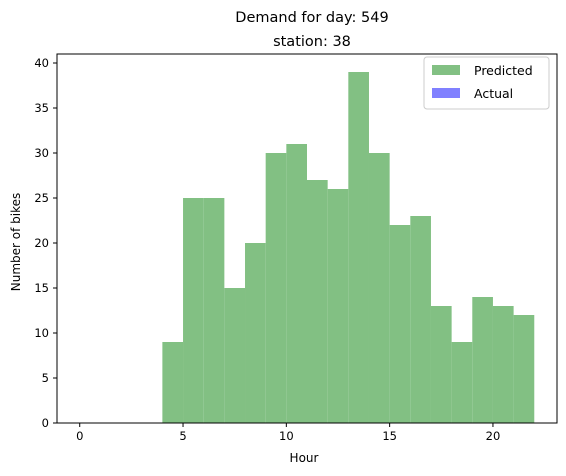 The height and width of the screenshot is (476, 566). What do you see at coordinates (446, 93) in the screenshot?
I see `legend-swatch-actual` at bounding box center [446, 93].